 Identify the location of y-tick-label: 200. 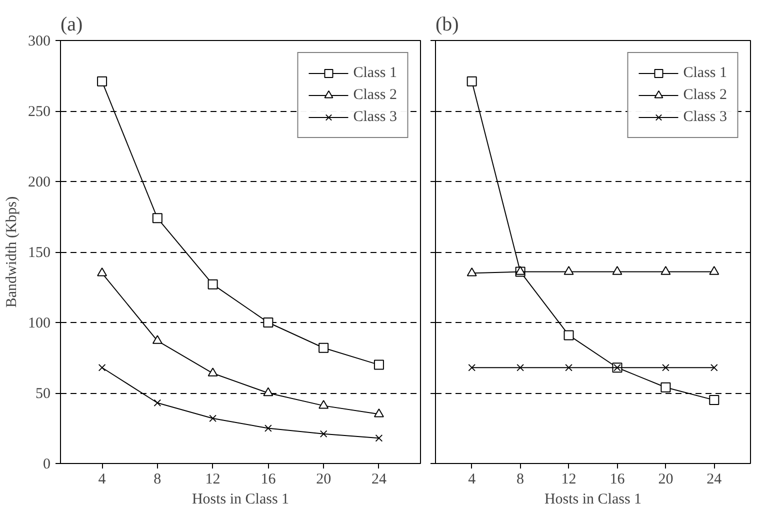
(39, 182).